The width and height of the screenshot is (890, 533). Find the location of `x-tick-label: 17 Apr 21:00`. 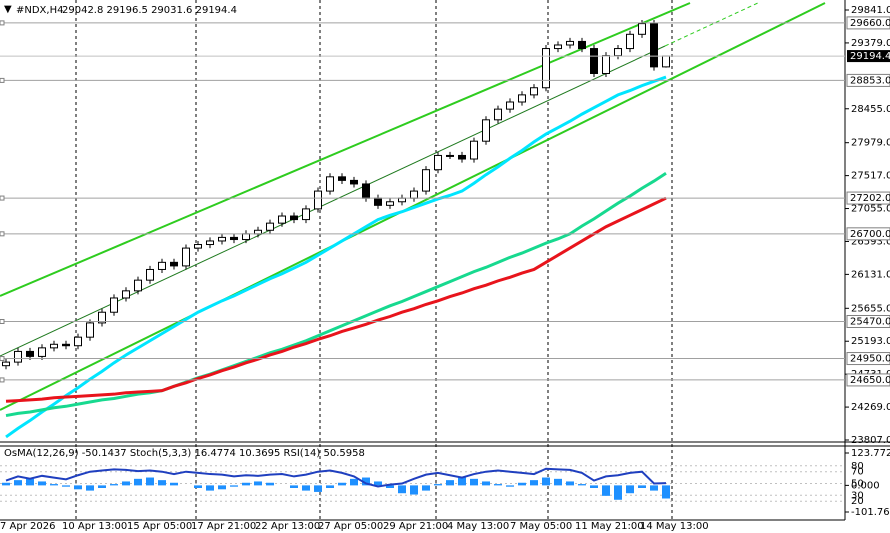

x-tick-label: 17 Apr 21:00 is located at coordinates (223, 526).